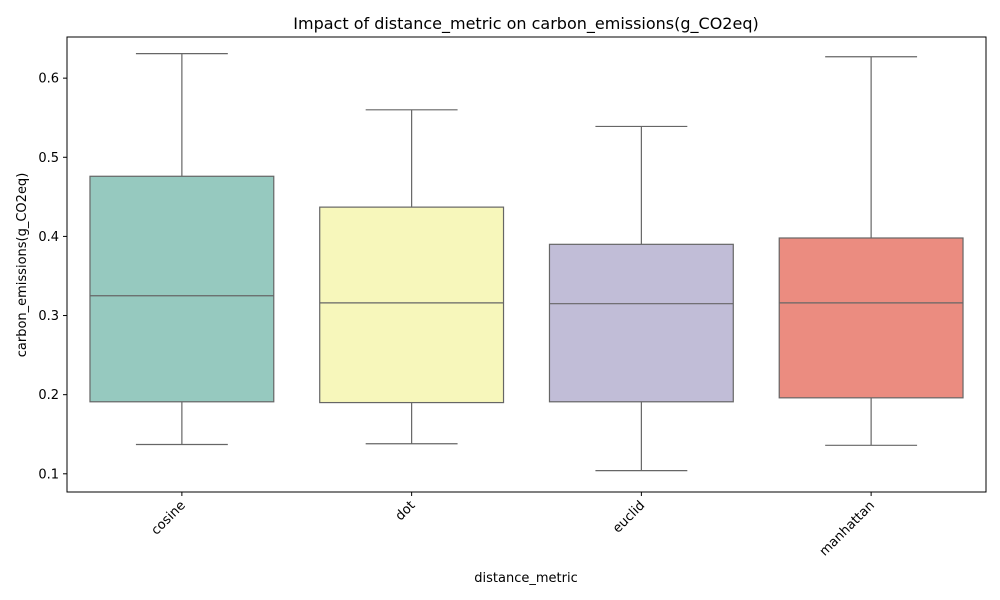 This screenshot has height=600, width=1000. Describe the element at coordinates (48, 395) in the screenshot. I see `y-tick-label: 0.2` at that location.